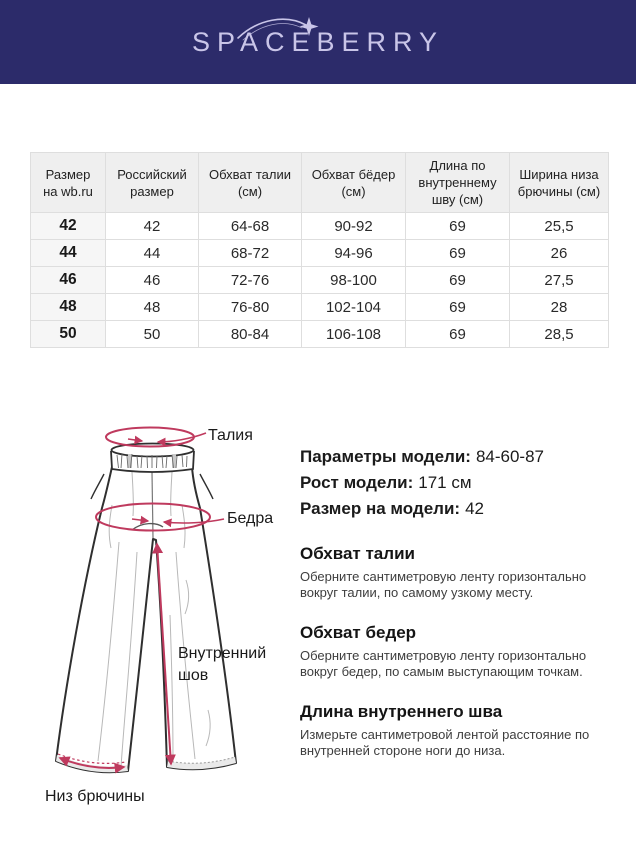 The image size is (636, 848). I want to click on column-header: Обхват талии (см), so click(250, 182).